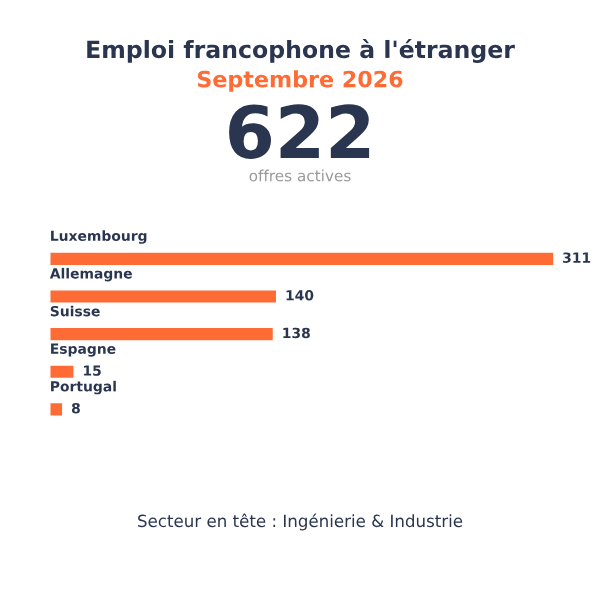  I want to click on text: 622, so click(299, 131).